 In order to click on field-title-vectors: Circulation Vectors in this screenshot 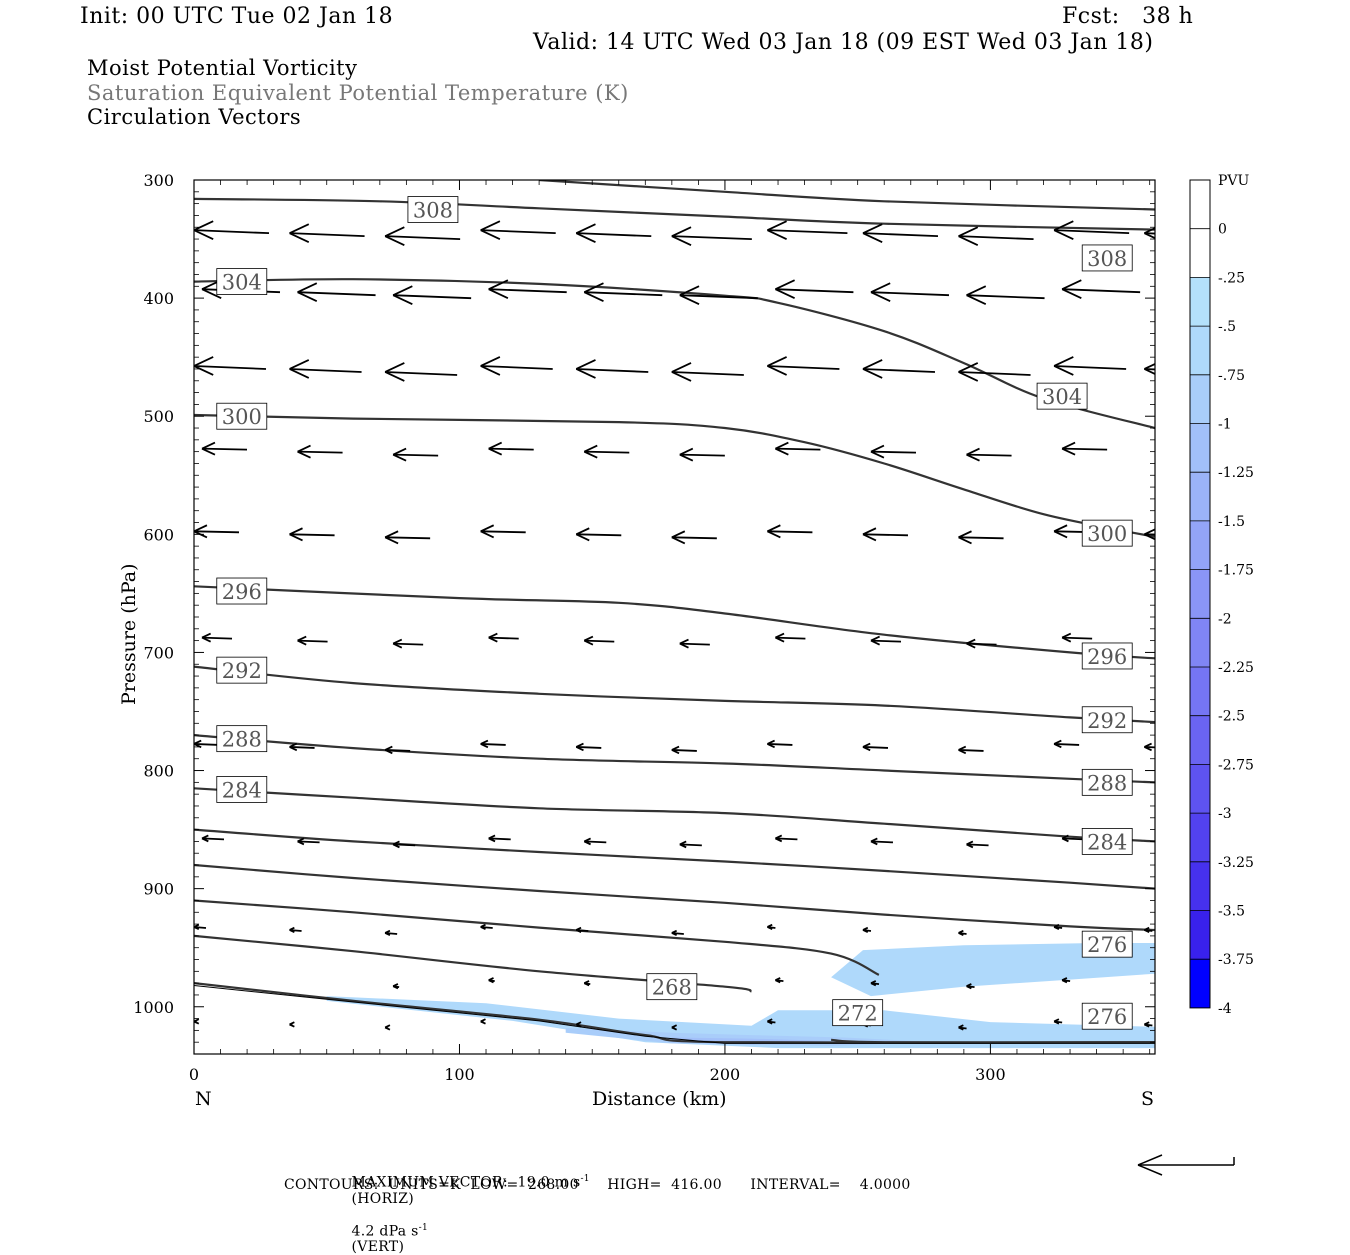, I will do `click(194, 117)`.